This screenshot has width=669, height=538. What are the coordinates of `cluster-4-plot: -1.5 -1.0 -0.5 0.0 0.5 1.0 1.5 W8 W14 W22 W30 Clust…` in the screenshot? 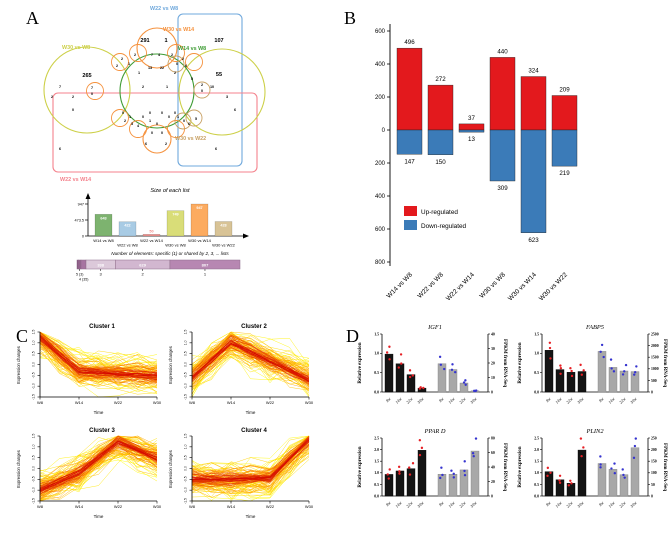 It's located at (241, 473).